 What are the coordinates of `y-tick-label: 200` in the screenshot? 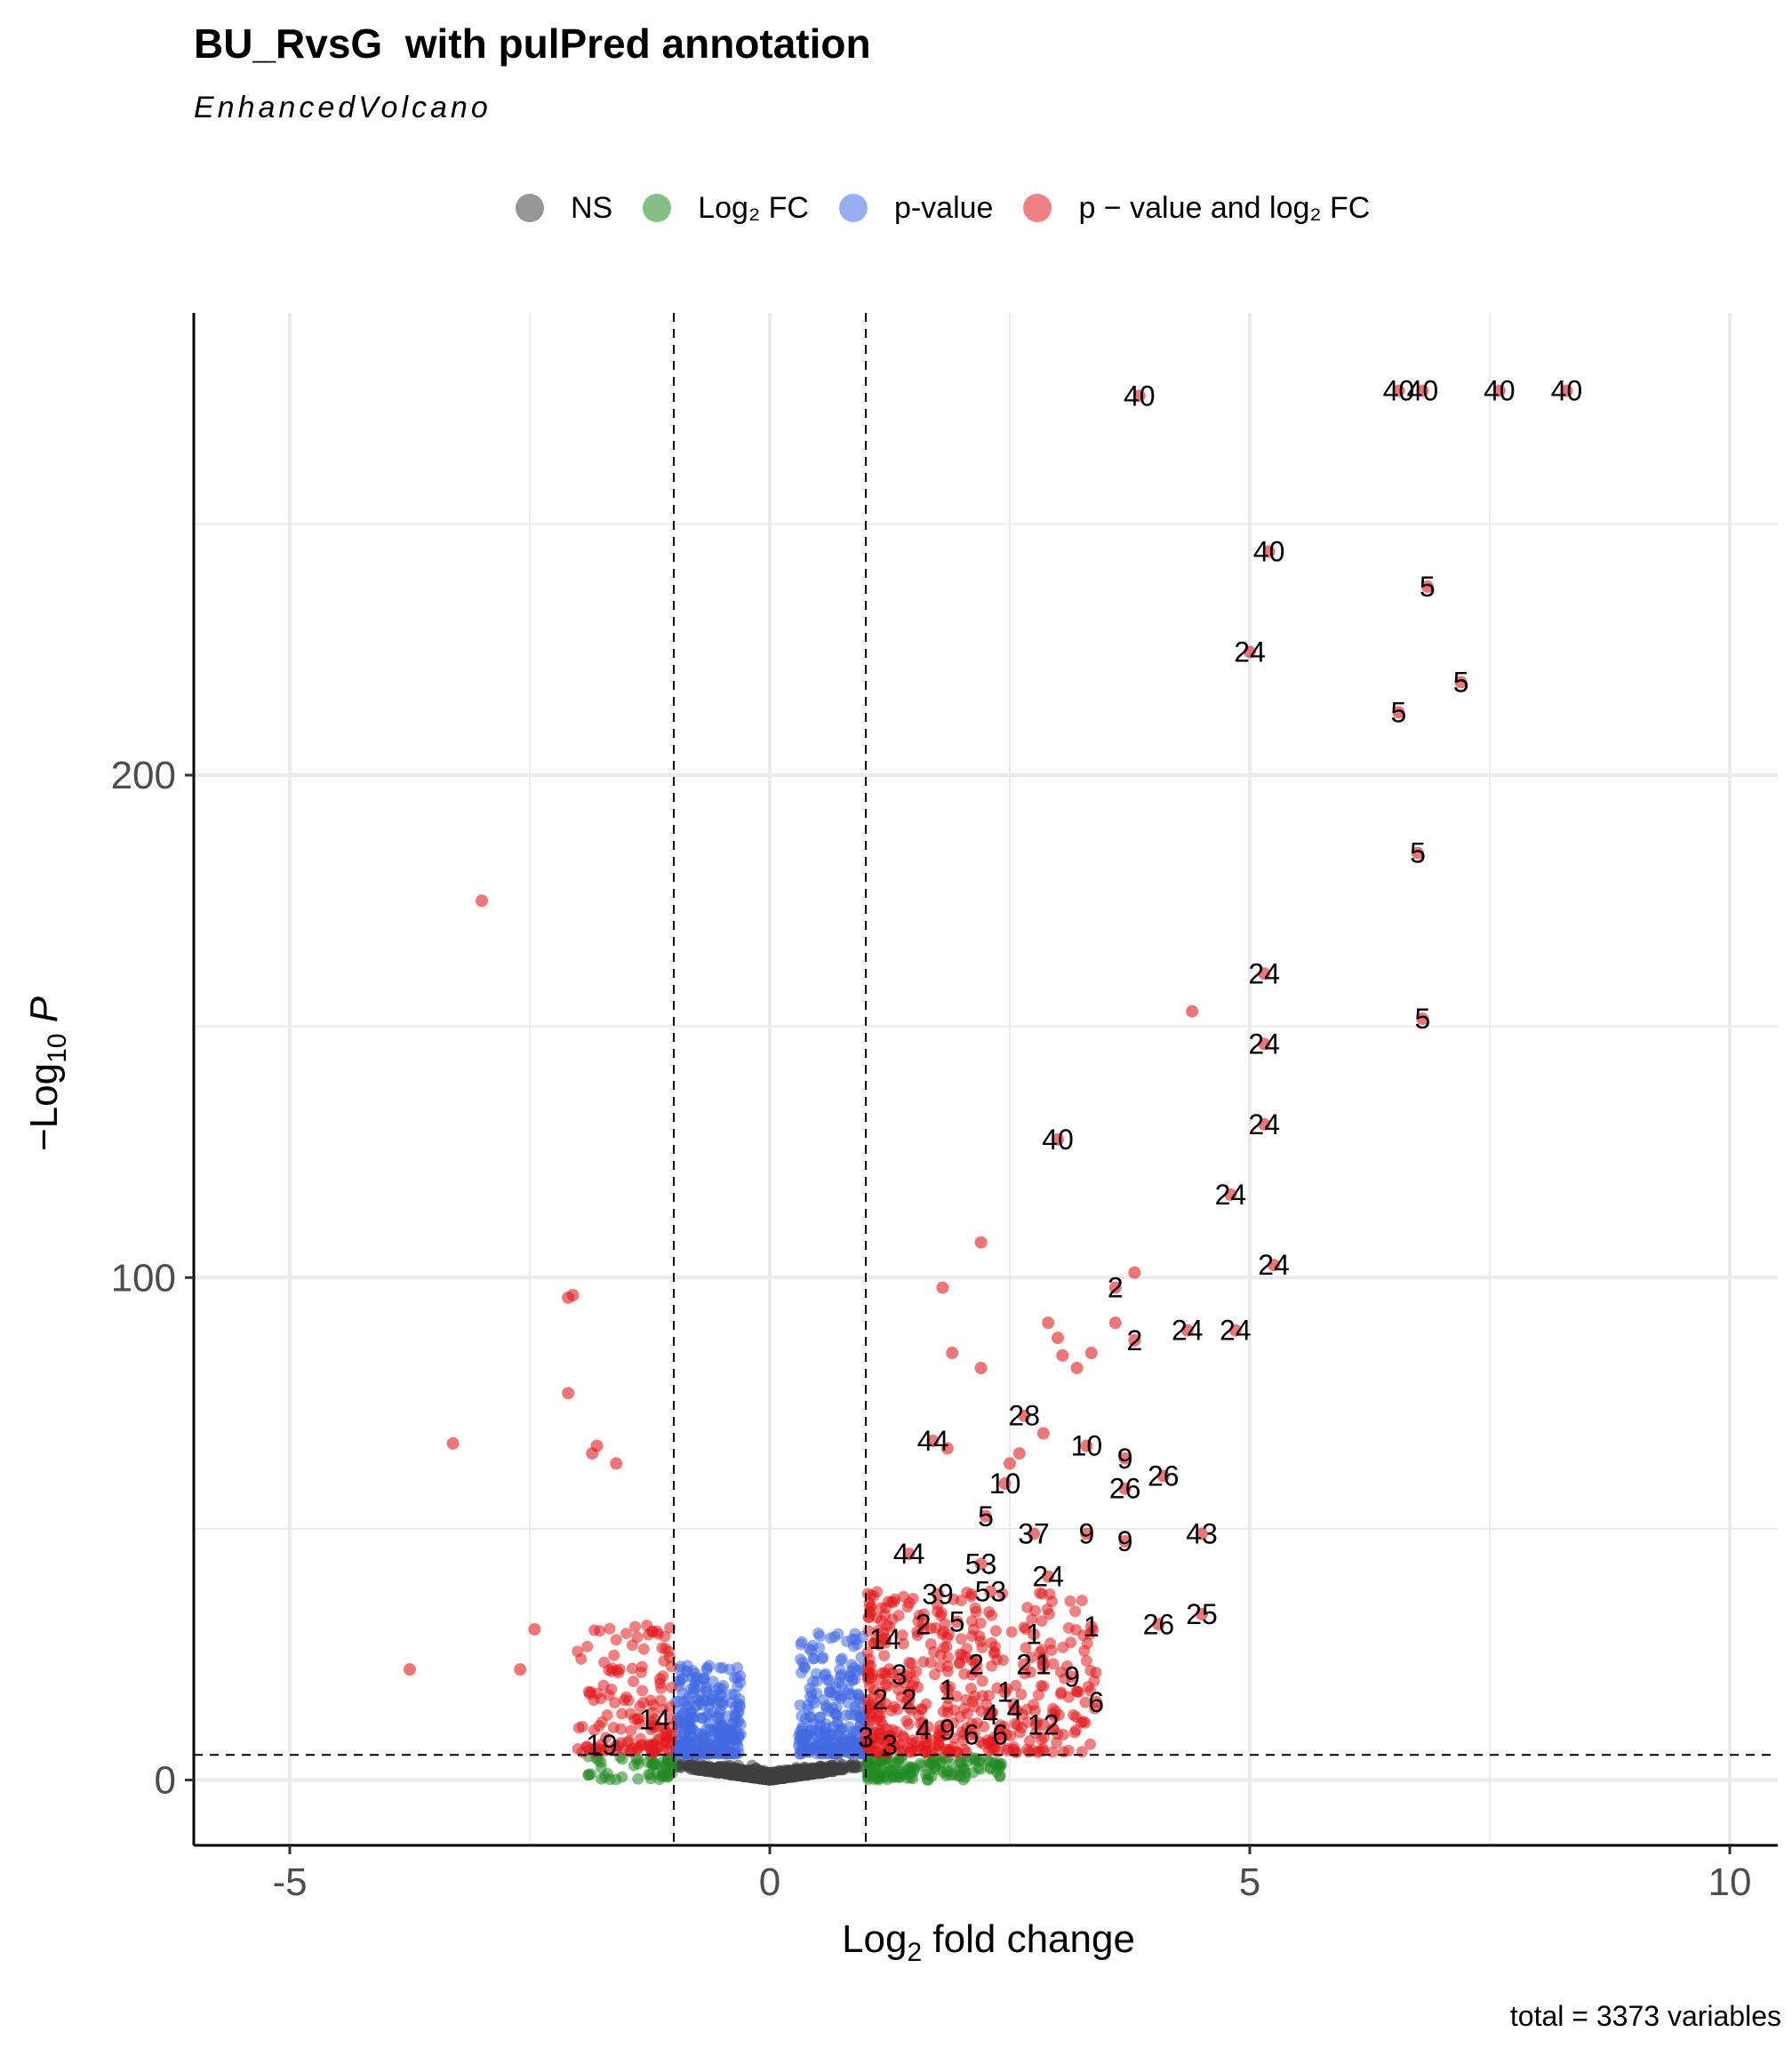 It's located at (143, 775).